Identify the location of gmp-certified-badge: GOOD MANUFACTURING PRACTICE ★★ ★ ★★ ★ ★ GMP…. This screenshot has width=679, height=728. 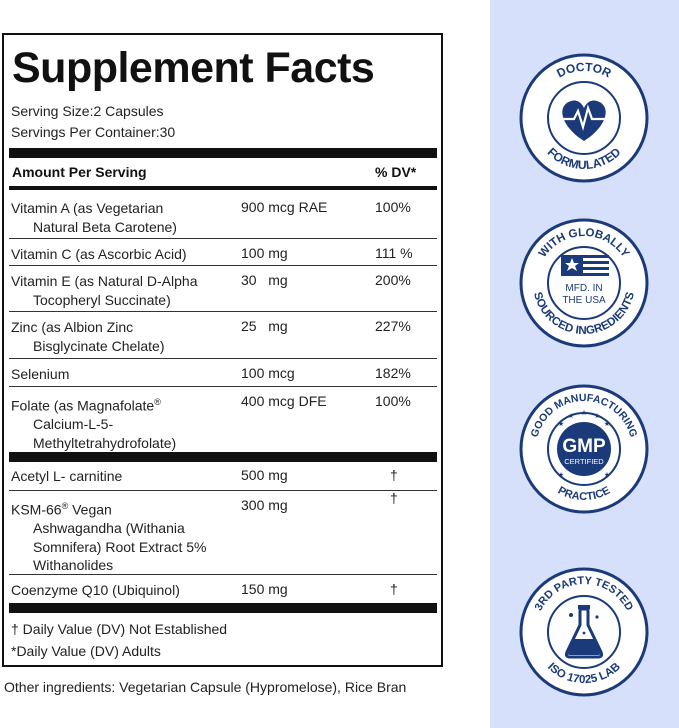
(584, 449).